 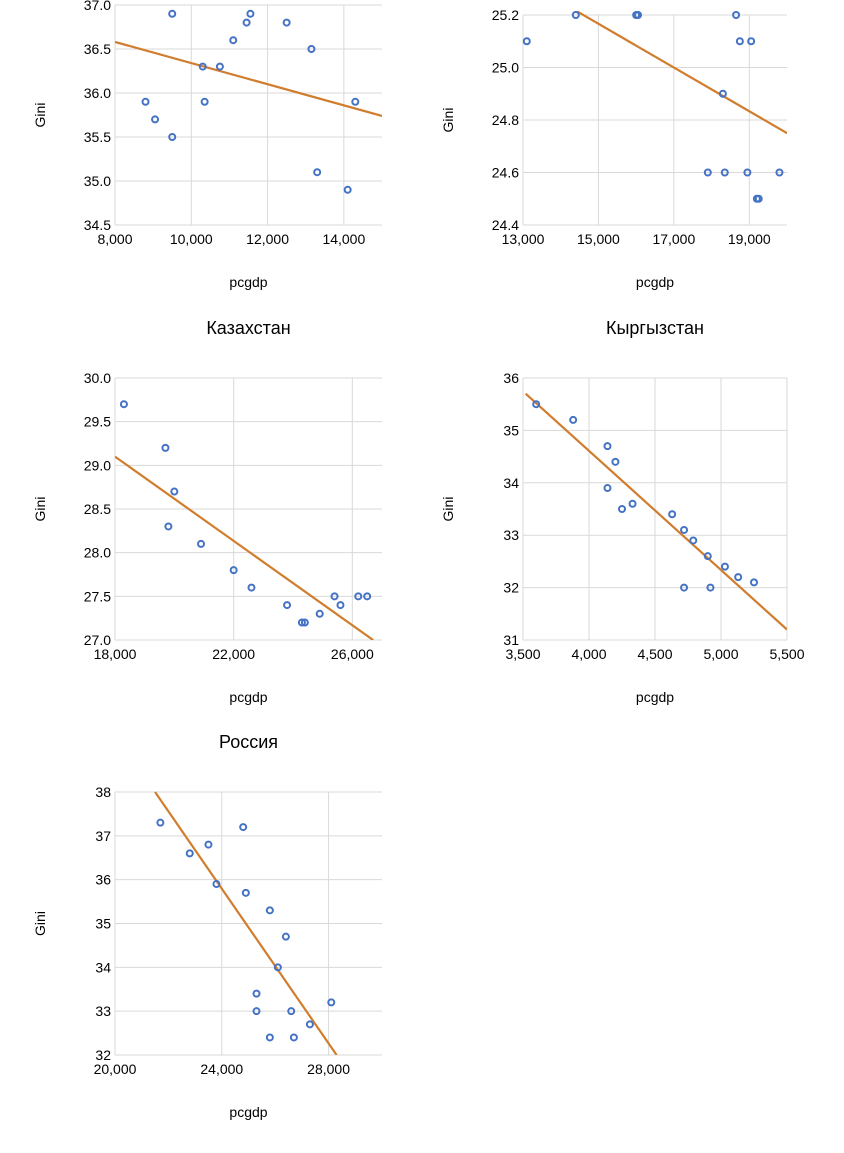 What do you see at coordinates (343, 239) in the screenshot?
I see `x-tick-label: 14,000` at bounding box center [343, 239].